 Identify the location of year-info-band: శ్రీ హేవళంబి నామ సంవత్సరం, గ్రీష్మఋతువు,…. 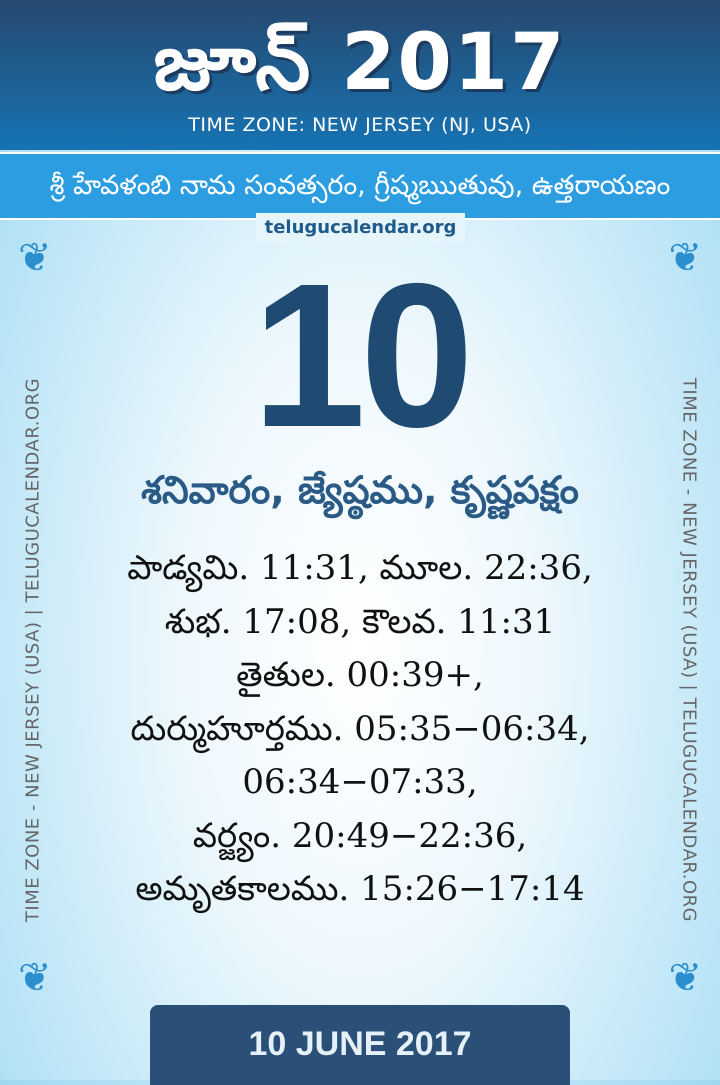
(360, 186).